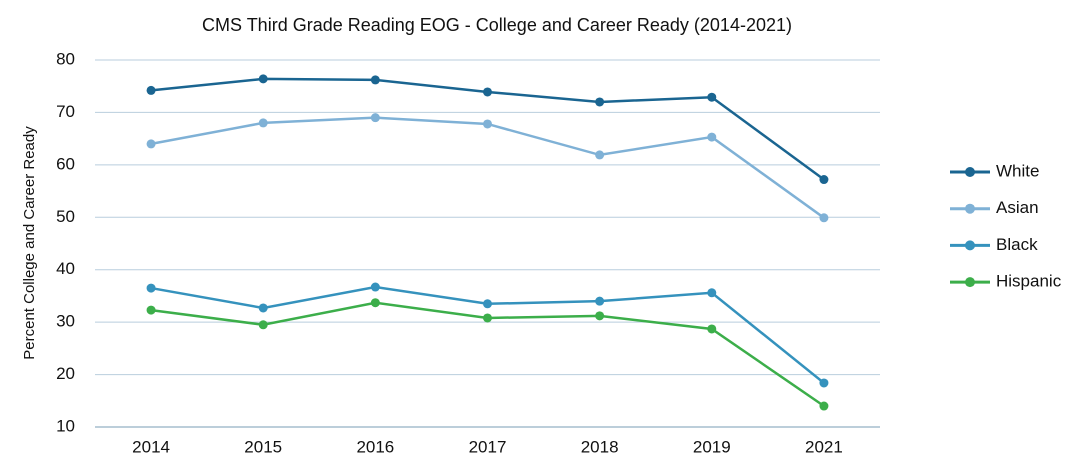  What do you see at coordinates (1029, 281) in the screenshot?
I see `legend-label: Hispanic` at bounding box center [1029, 281].